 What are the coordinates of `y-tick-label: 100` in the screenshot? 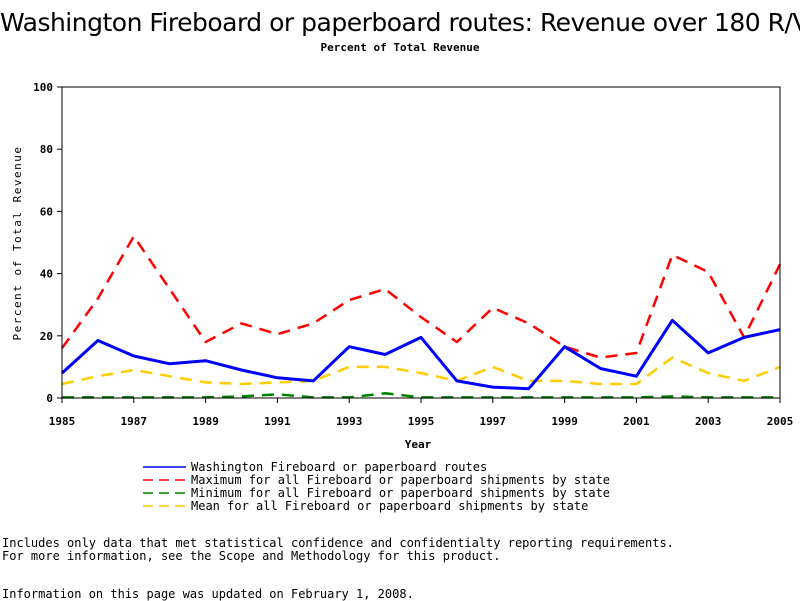 It's located at (43, 87).